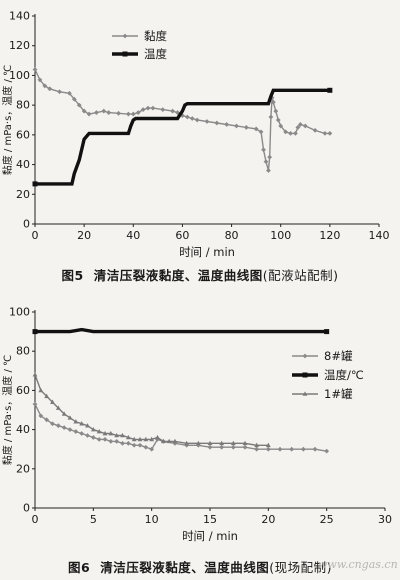 Image resolution: width=400 pixels, height=580 pixels. I want to click on fig5-x-tick-label: 40, so click(133, 235).